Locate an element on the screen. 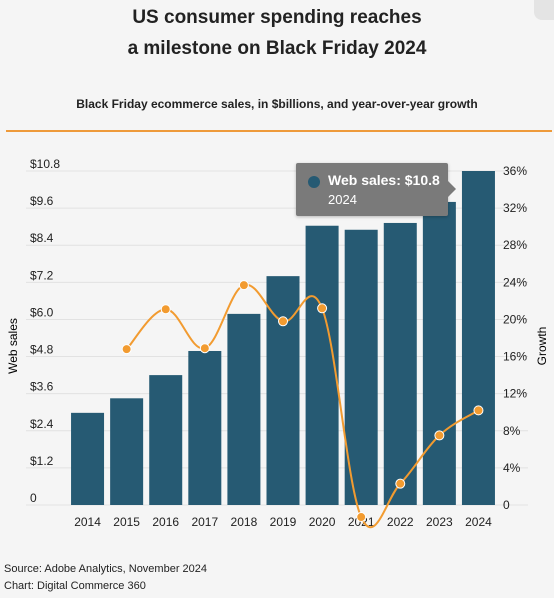  y-tick-label: $6.0 is located at coordinates (42, 312).